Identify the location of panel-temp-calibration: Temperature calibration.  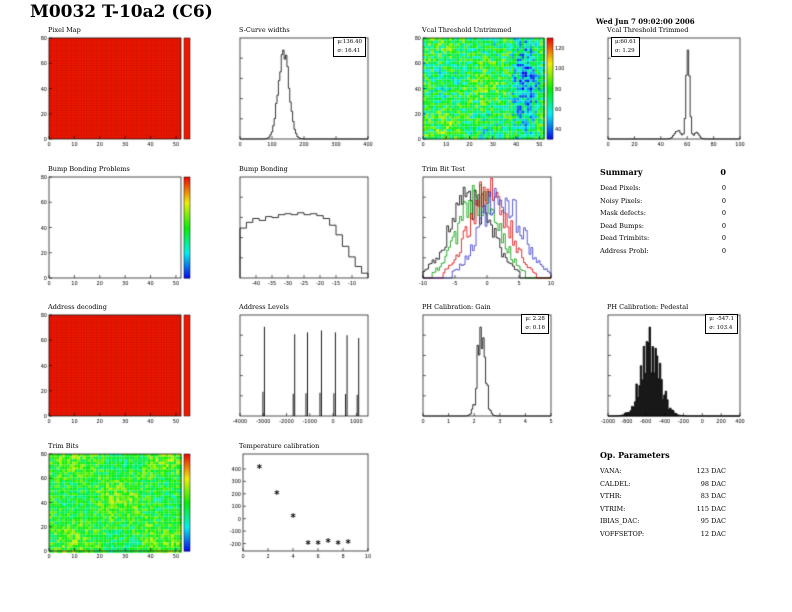
(300, 501).